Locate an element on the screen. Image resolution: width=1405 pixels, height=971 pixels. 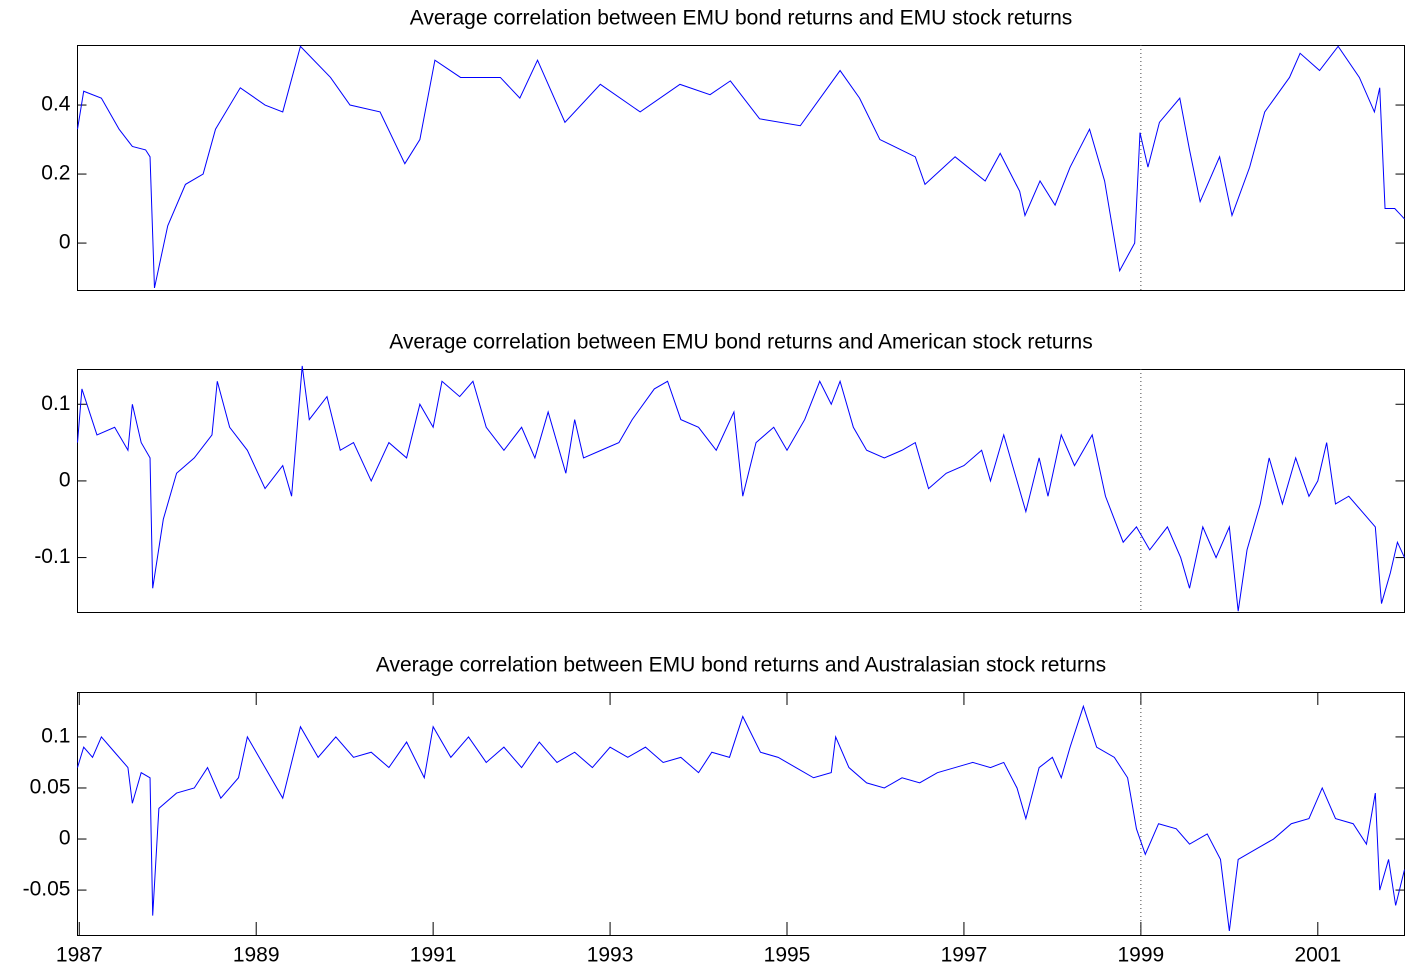
x-tick-label: 1999 is located at coordinates (1141, 955).